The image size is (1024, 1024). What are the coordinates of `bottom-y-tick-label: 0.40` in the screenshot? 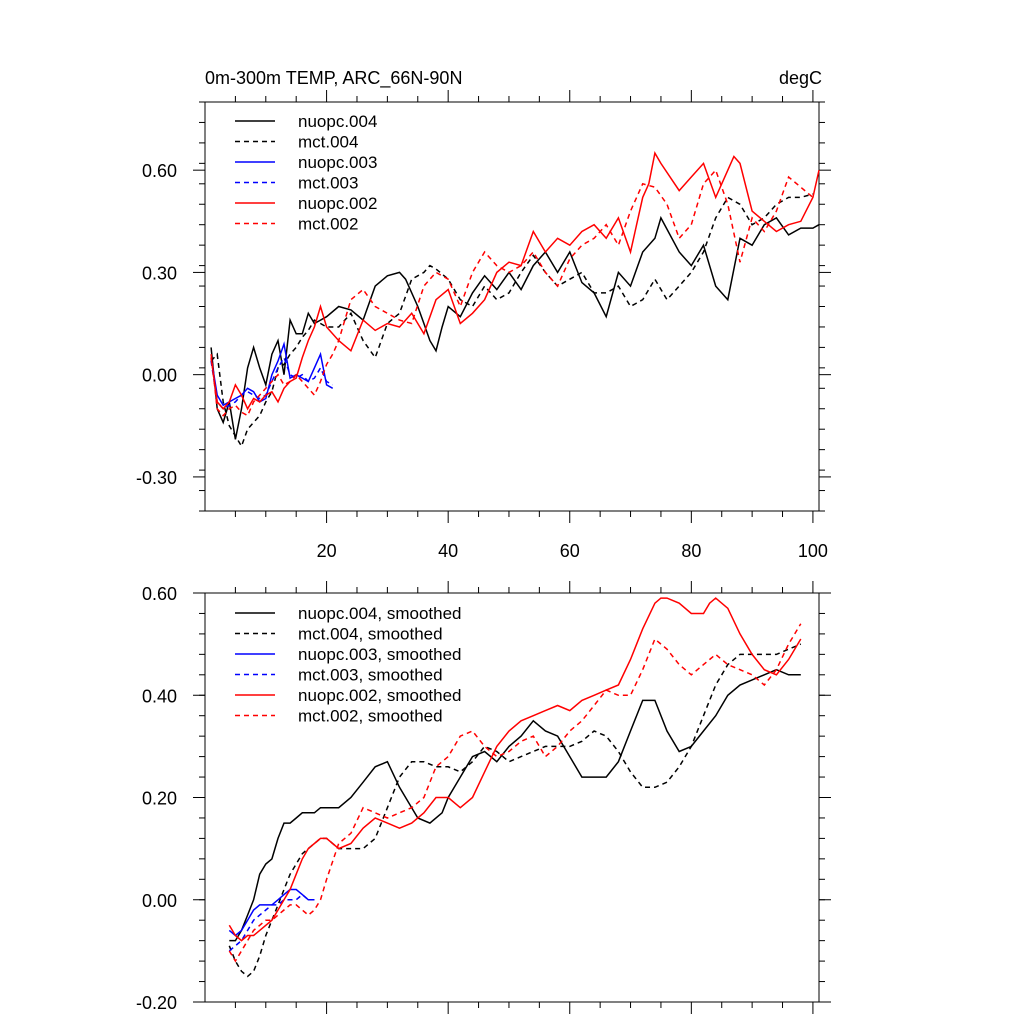 It's located at (159, 696).